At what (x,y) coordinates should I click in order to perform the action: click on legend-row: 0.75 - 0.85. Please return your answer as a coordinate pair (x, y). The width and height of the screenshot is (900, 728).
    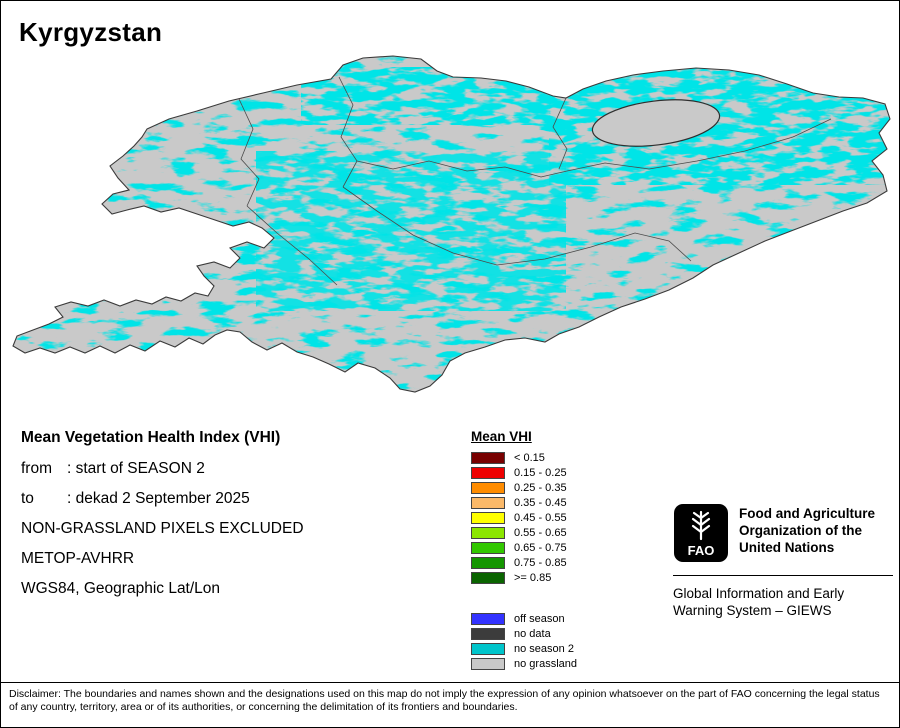
    Looking at the image, I should click on (524, 563).